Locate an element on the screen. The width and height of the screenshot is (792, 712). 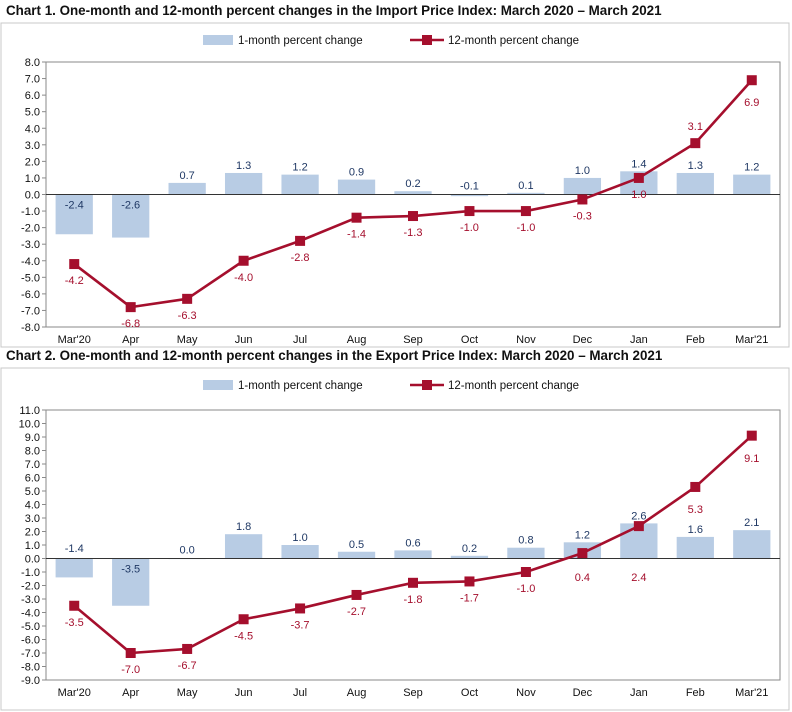
line-data-label: -4.2 is located at coordinates (74, 281).